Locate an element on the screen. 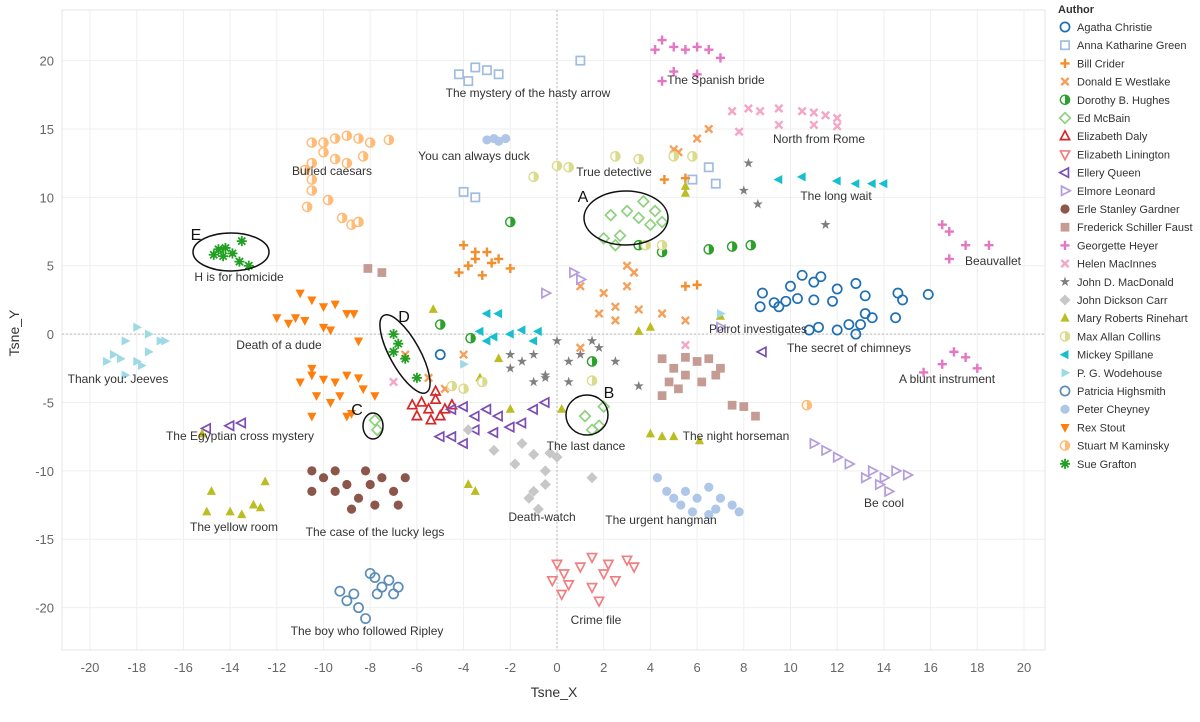 Image resolution: width=1200 pixels, height=722 pixels. legend-label: Georgette Heyer is located at coordinates (1118, 246).